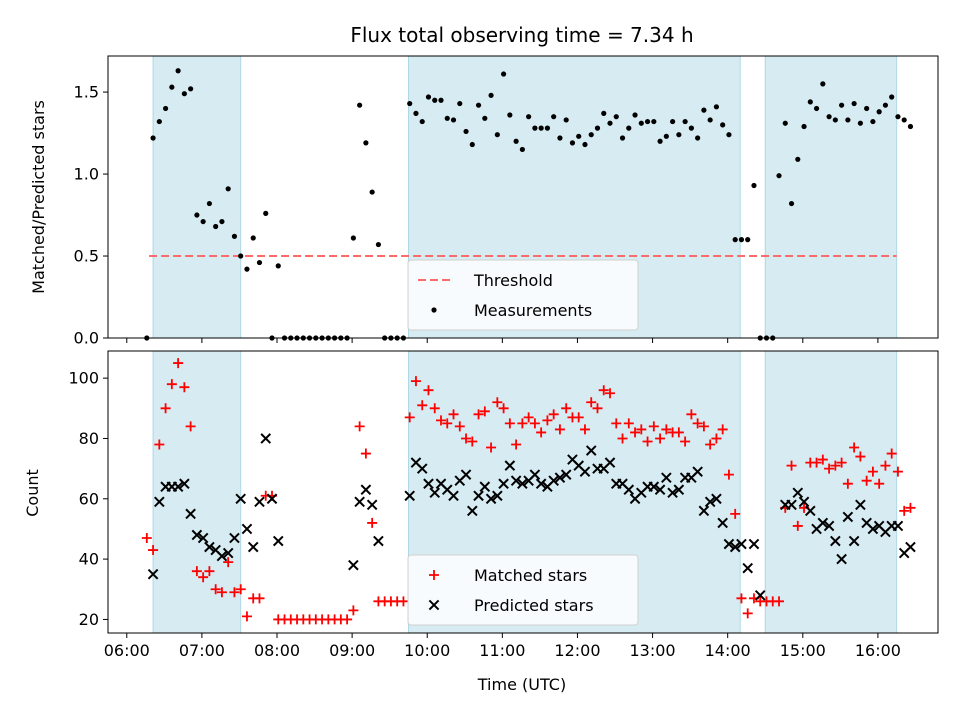 This screenshot has height=720, width=960. What do you see at coordinates (434, 310) in the screenshot?
I see `legend-dot-swatch` at bounding box center [434, 310].